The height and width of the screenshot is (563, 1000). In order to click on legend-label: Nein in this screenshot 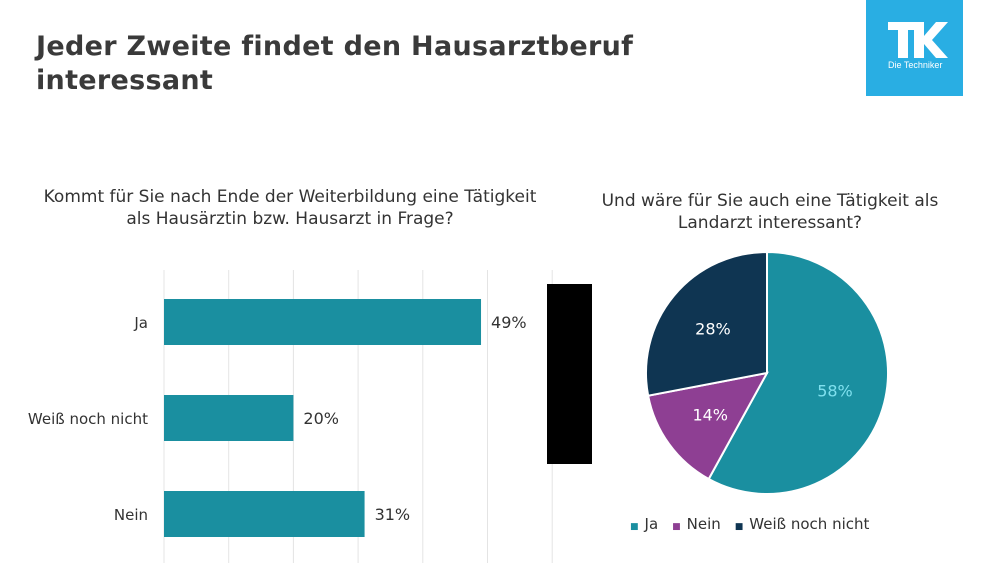, I will do `click(703, 524)`.